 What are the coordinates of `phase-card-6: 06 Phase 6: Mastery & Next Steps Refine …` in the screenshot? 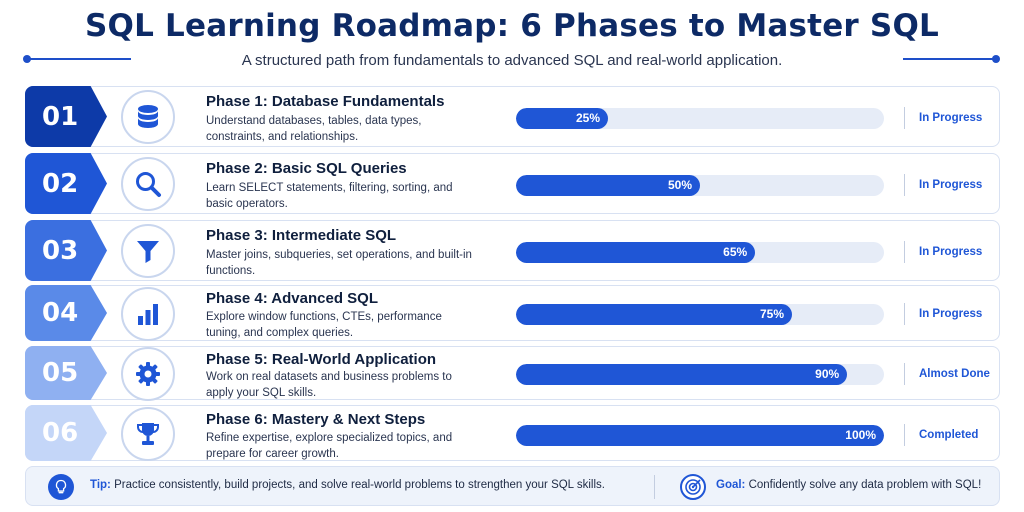 It's located at (512, 433).